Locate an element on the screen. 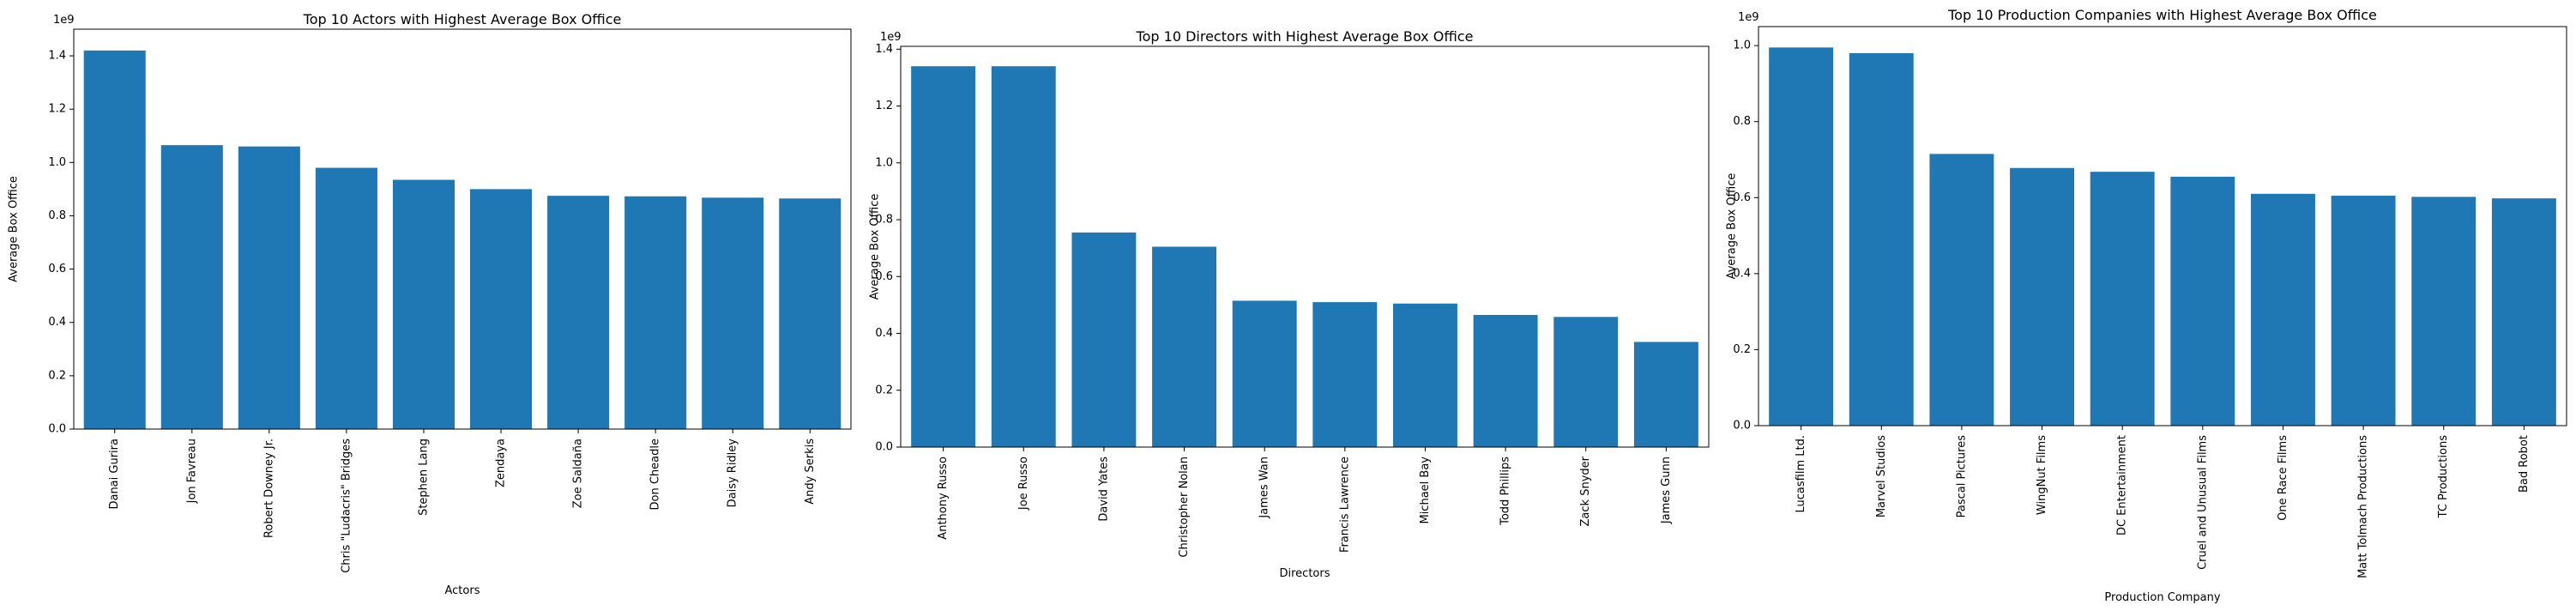 The image size is (2576, 611). x-tick-label: Andy Serkis is located at coordinates (810, 472).